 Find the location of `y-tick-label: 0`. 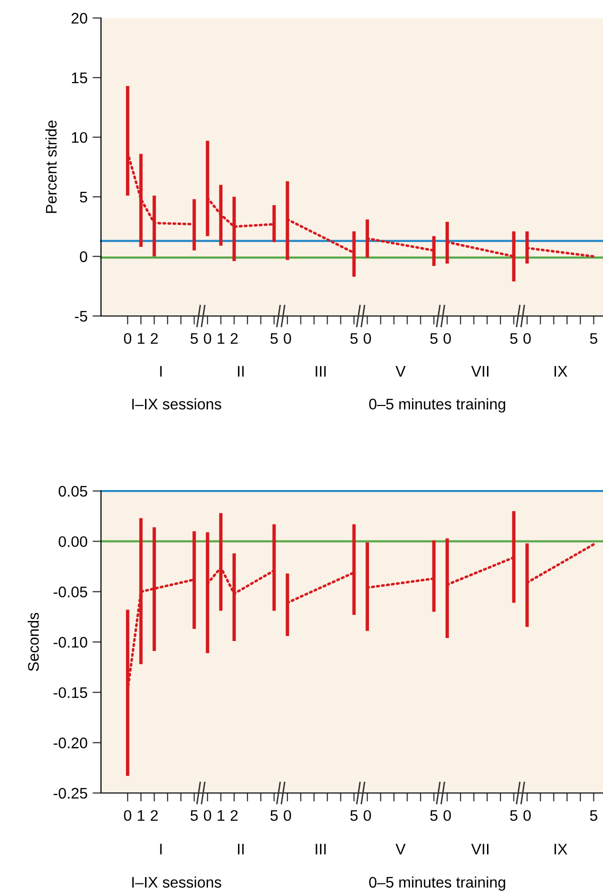

y-tick-label: 0 is located at coordinates (84, 256).